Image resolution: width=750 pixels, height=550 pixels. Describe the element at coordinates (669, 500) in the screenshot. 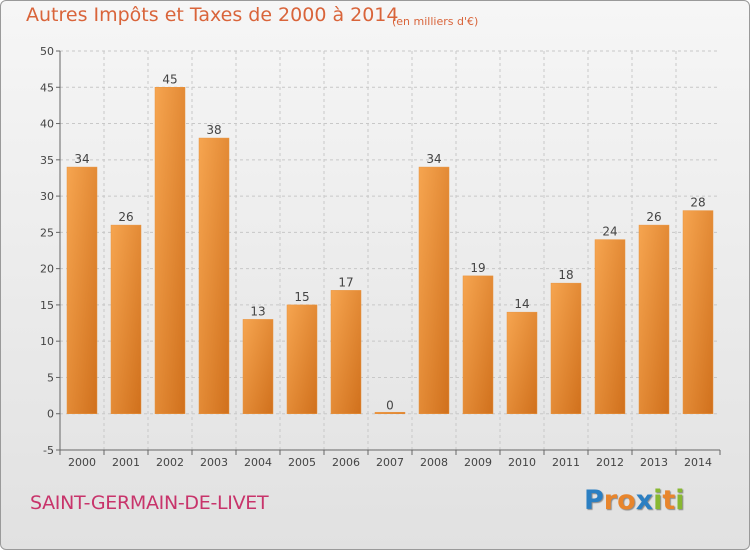

I see `logo-letter: t` at that location.